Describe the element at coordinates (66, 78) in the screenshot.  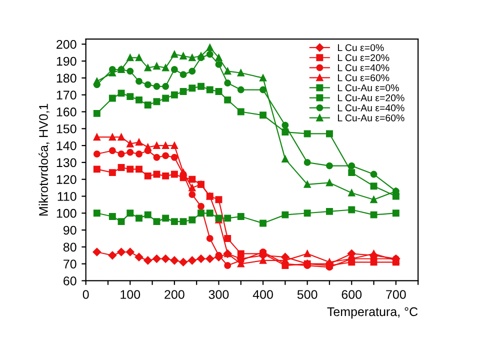
I see `y-tick-label: 180` at that location.